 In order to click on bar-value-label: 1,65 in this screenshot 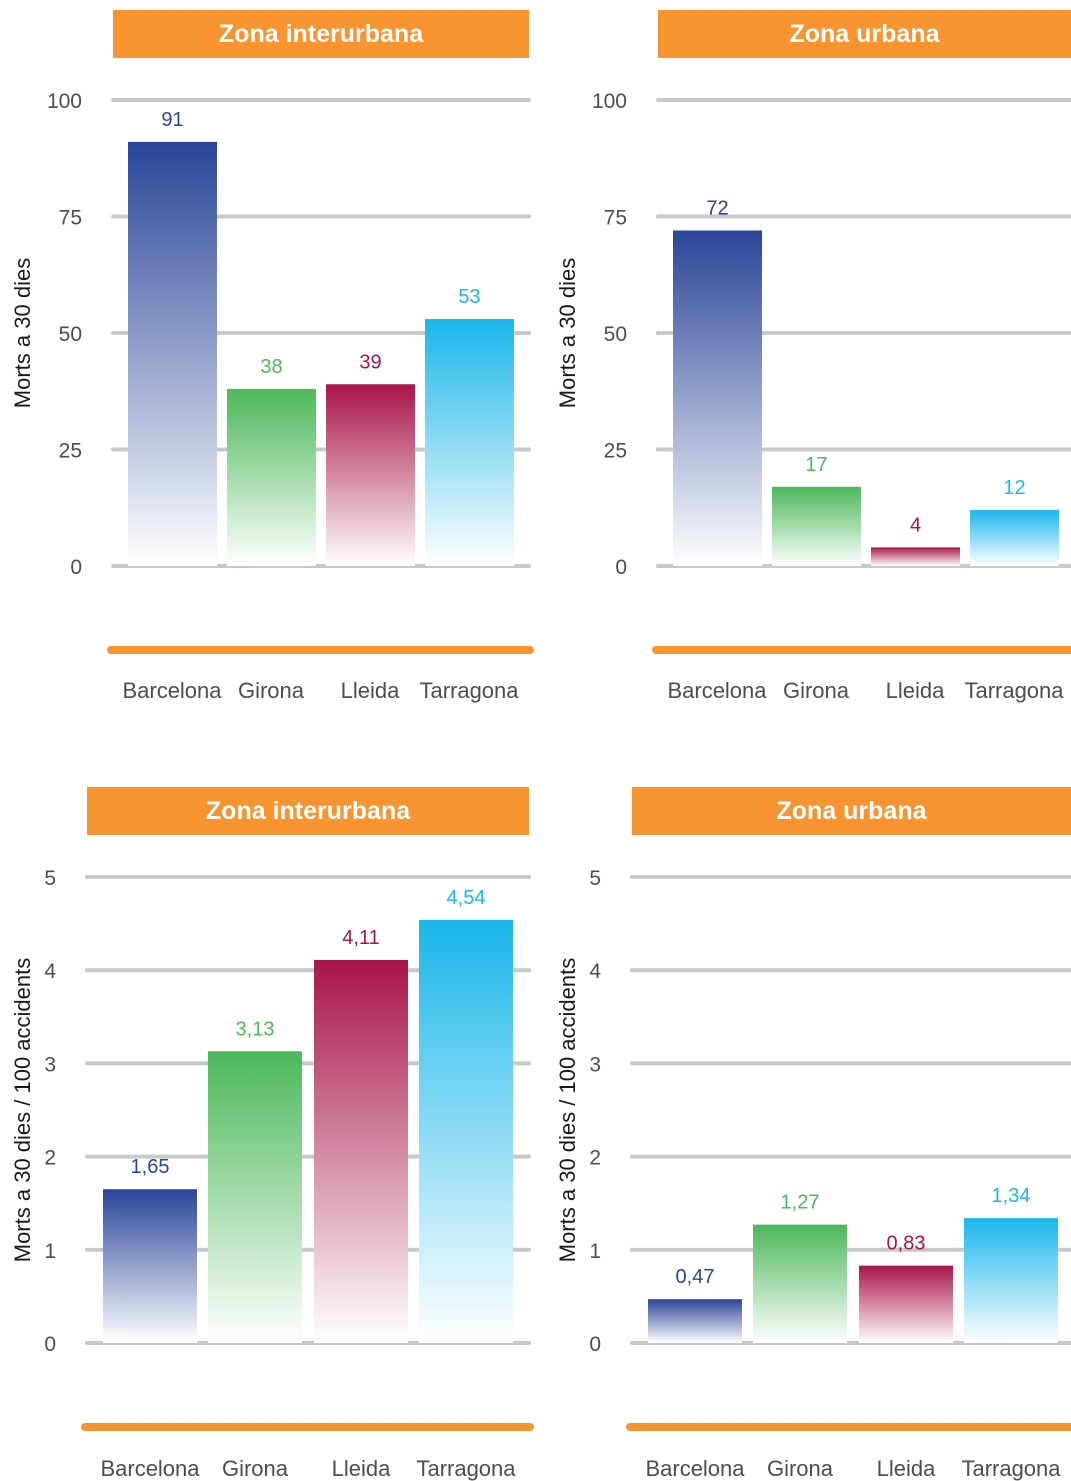, I will do `click(150, 1167)`.